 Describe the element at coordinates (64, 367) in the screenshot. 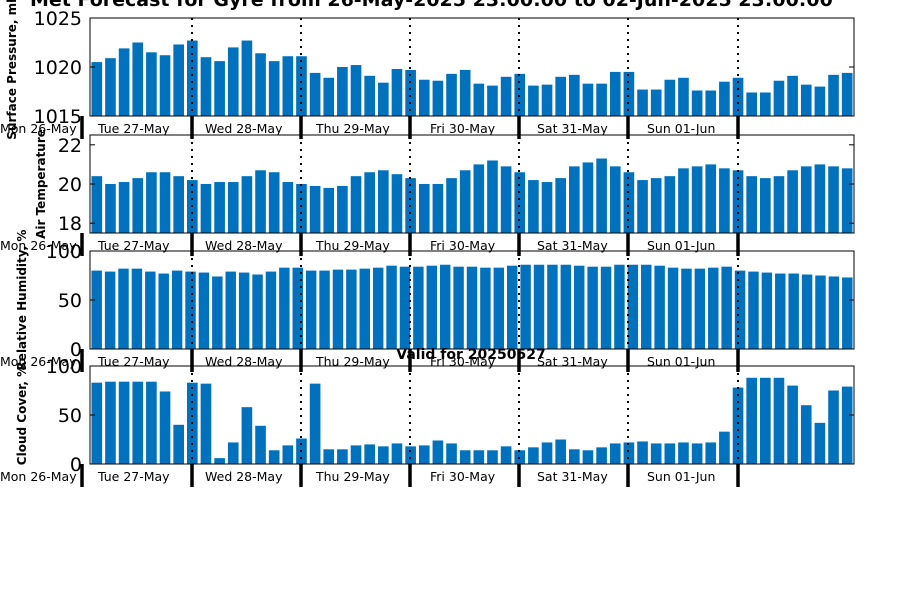

I see `y-tick-label: 100` at that location.